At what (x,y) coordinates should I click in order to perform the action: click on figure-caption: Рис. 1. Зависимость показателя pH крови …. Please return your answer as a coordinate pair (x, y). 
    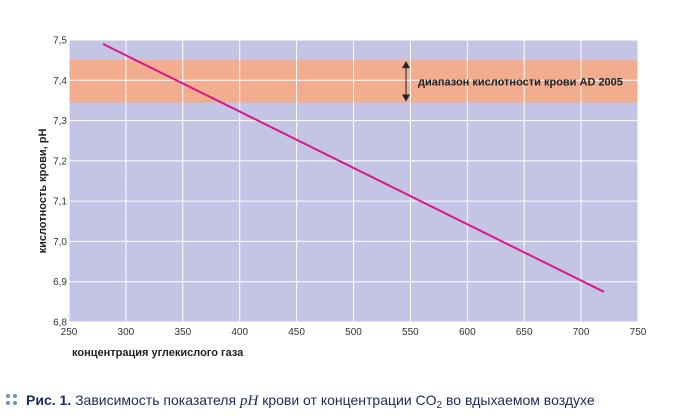
    Looking at the image, I should click on (340, 404).